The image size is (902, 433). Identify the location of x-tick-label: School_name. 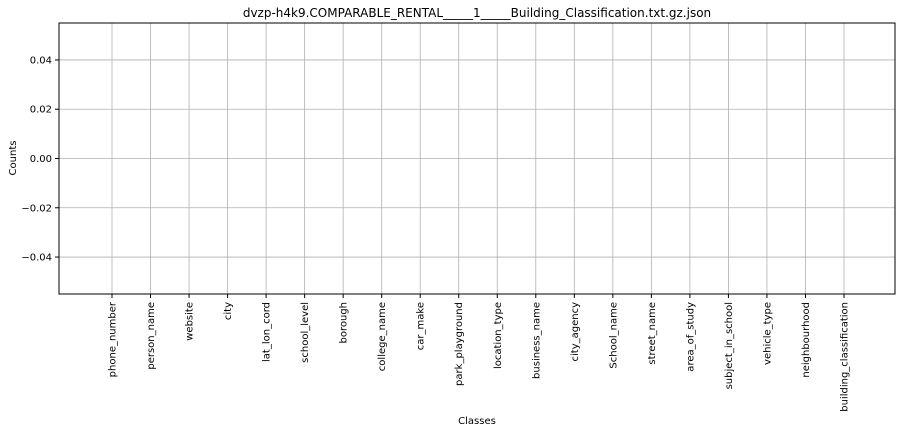
(613, 335).